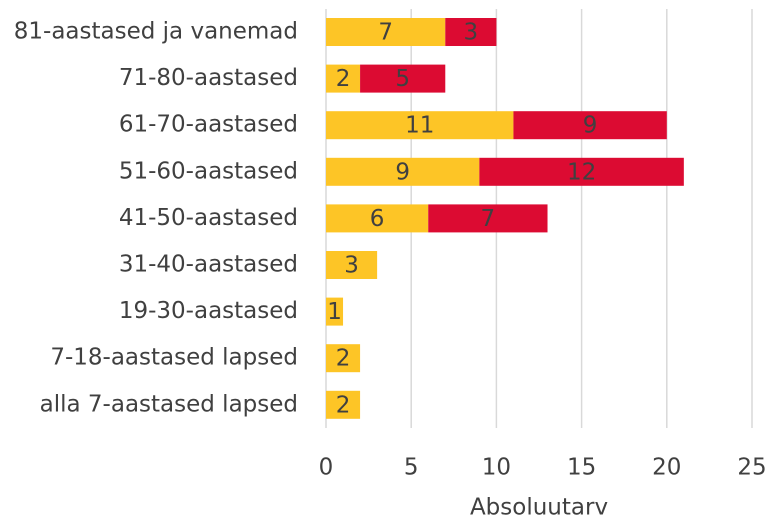 The image size is (766, 522). Describe the element at coordinates (496, 468) in the screenshot. I see `x-tick-label: 10` at that location.